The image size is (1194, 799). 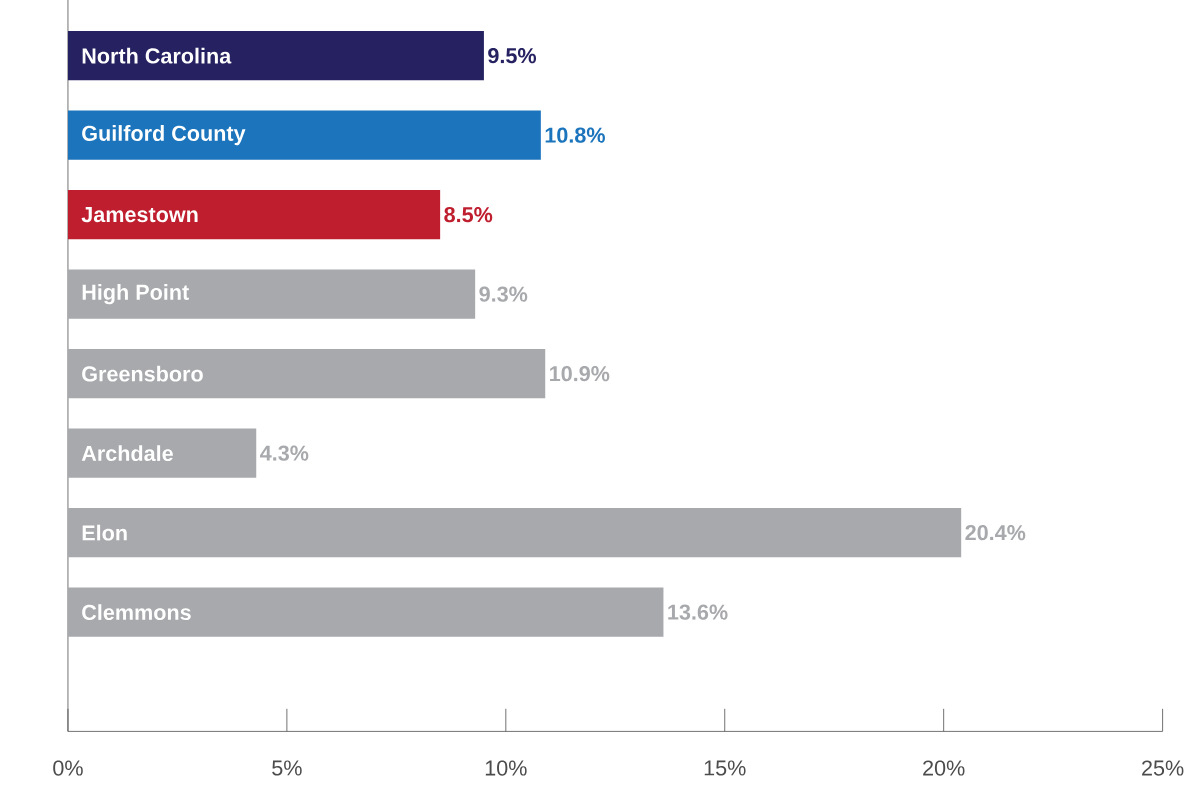 What do you see at coordinates (127, 453) in the screenshot?
I see `y-tick-label: Archdale` at bounding box center [127, 453].